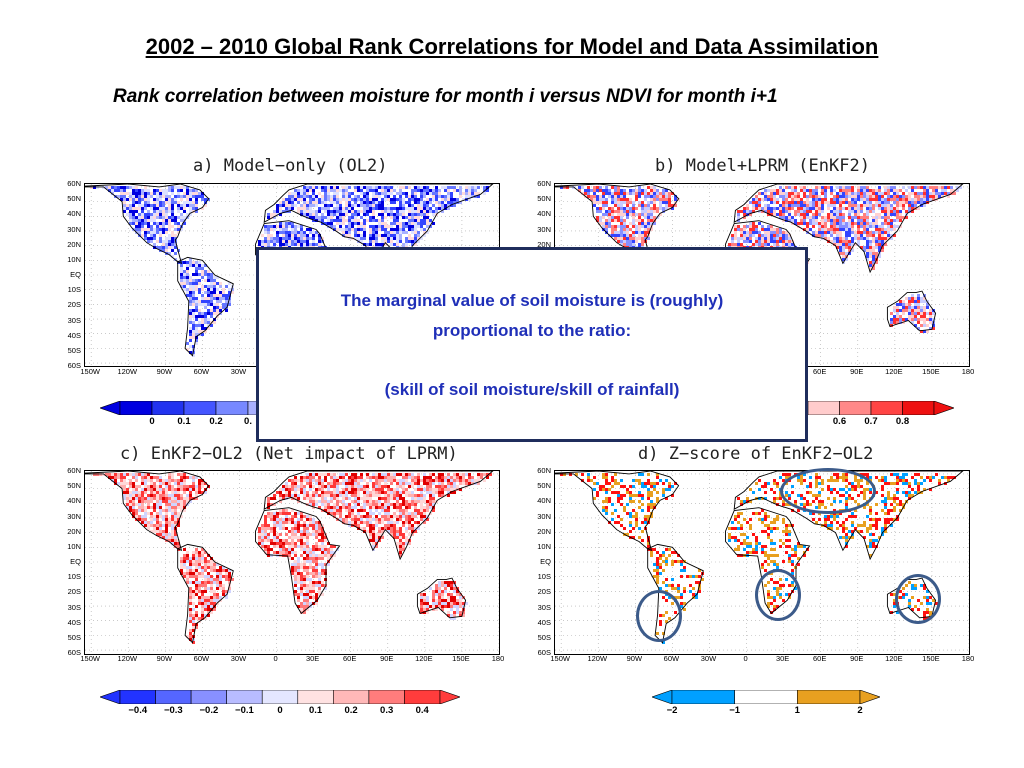 This screenshot has width=1024, height=768. What do you see at coordinates (860, 710) in the screenshot?
I see `colorbar-label: 2` at bounding box center [860, 710].